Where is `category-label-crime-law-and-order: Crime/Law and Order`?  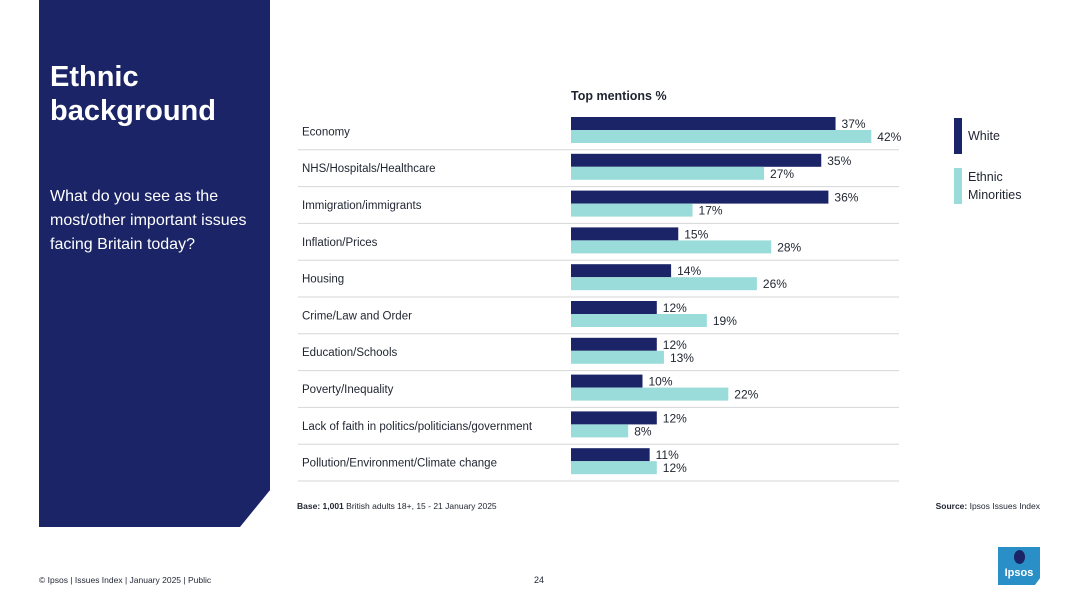
category-label-crime-law-and-order: Crime/Law and Order is located at coordinates (357, 316).